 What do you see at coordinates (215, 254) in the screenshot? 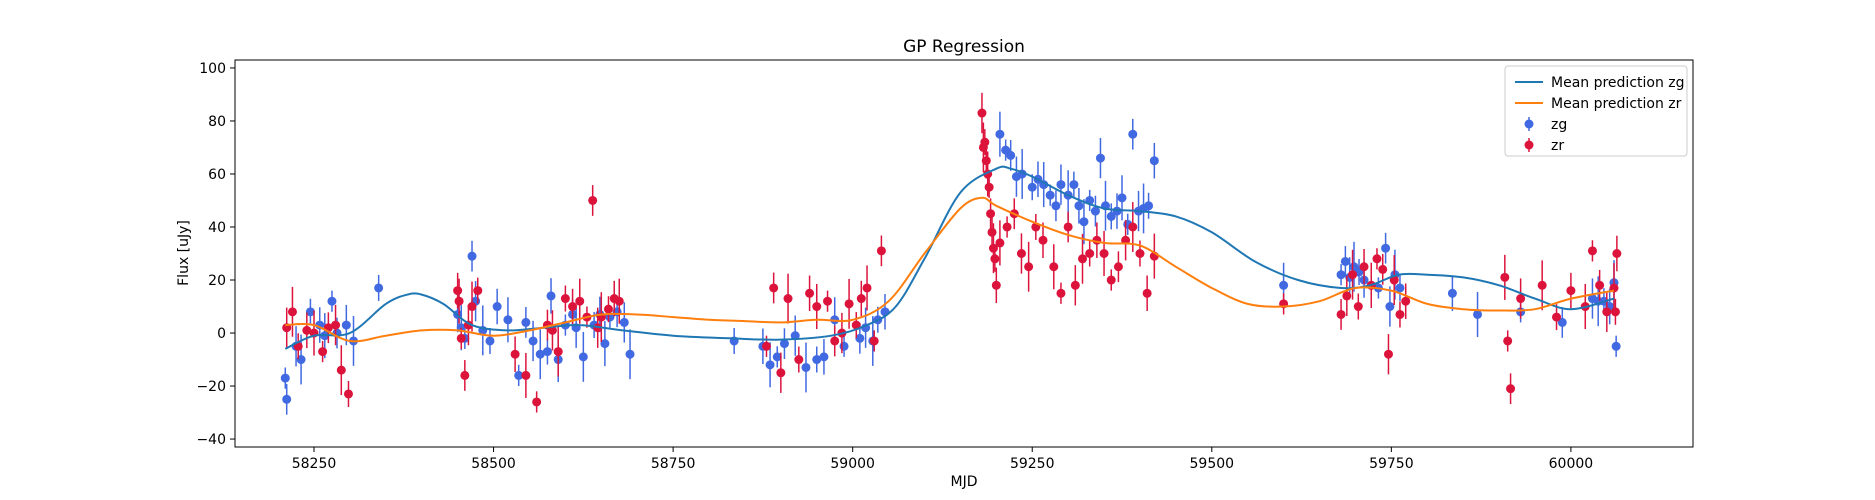
I see `y-axis: −40 −20 0 20 40 60 80 100` at bounding box center [215, 254].